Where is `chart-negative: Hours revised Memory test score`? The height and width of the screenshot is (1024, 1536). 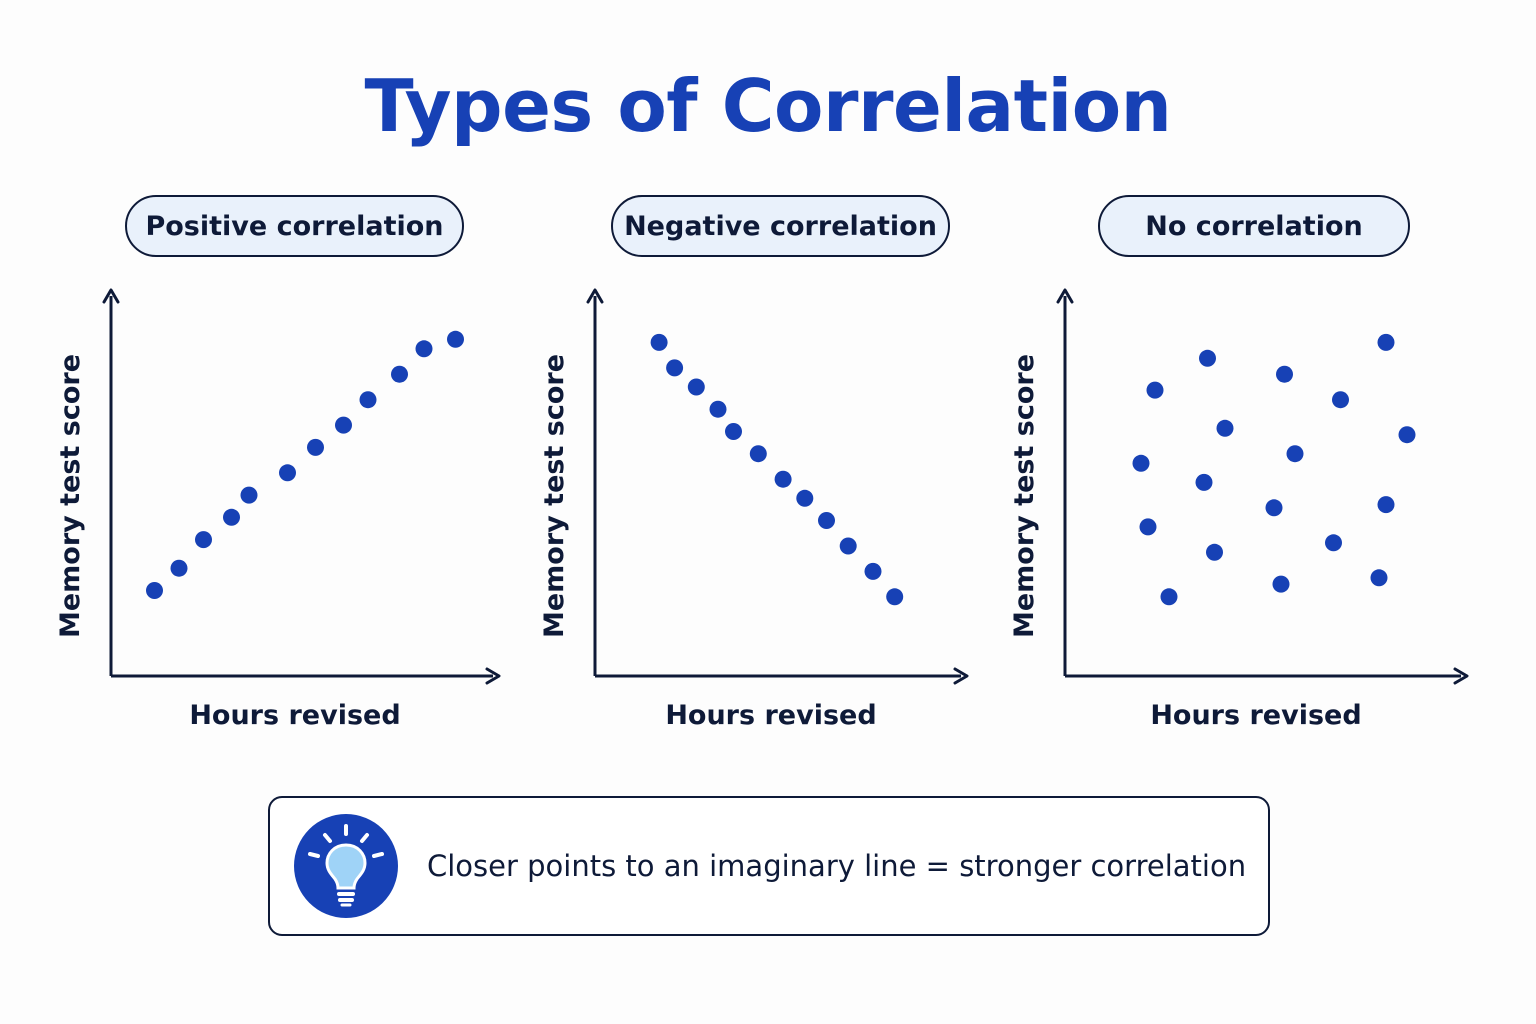
chart-negative: Hours revised Memory test score is located at coordinates (754, 509).